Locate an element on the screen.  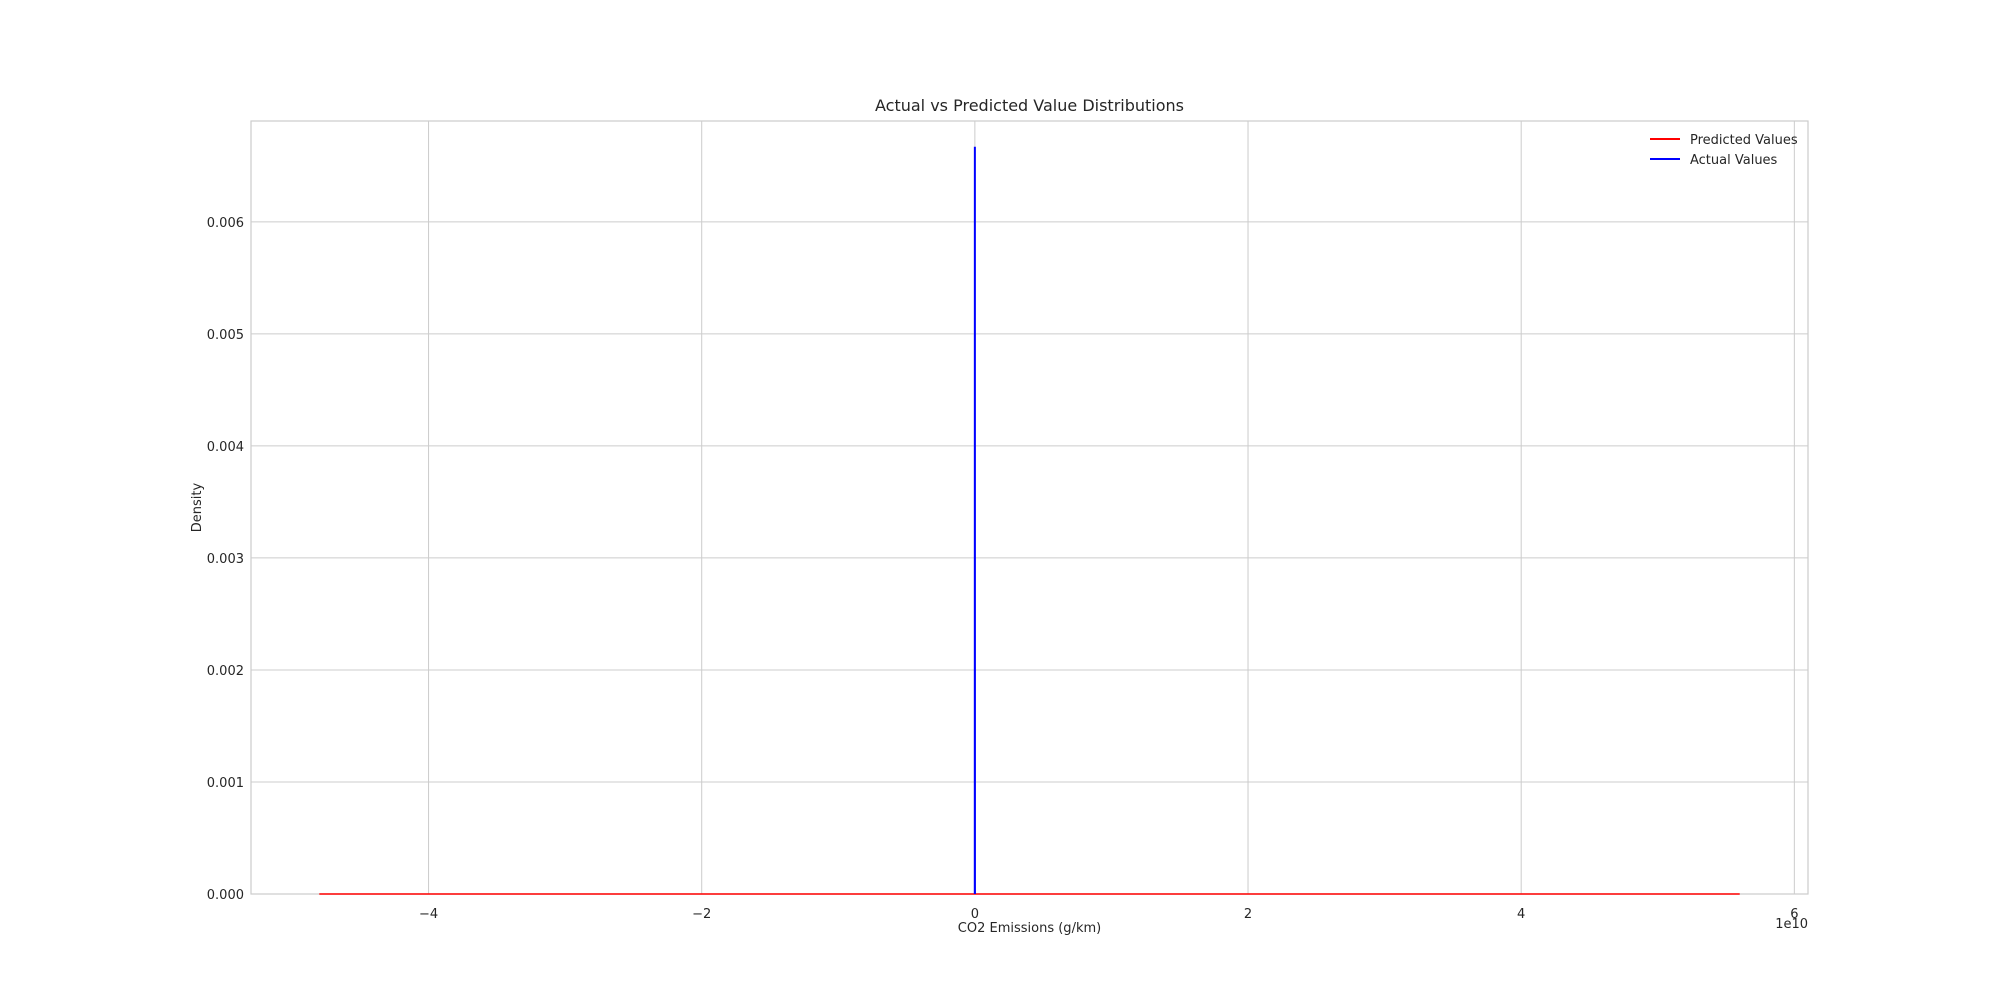
y-tick-label: 0.002 is located at coordinates (225, 671).